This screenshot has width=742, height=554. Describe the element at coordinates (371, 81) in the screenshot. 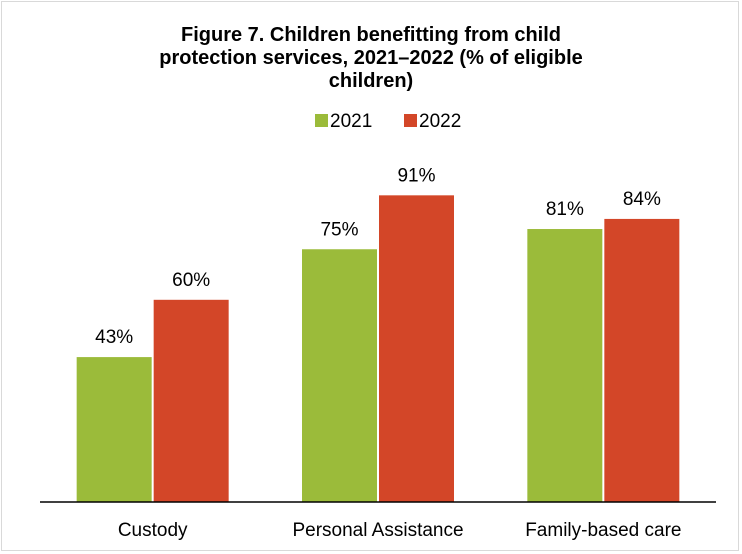

I see `chart-title-line-3: children)` at that location.